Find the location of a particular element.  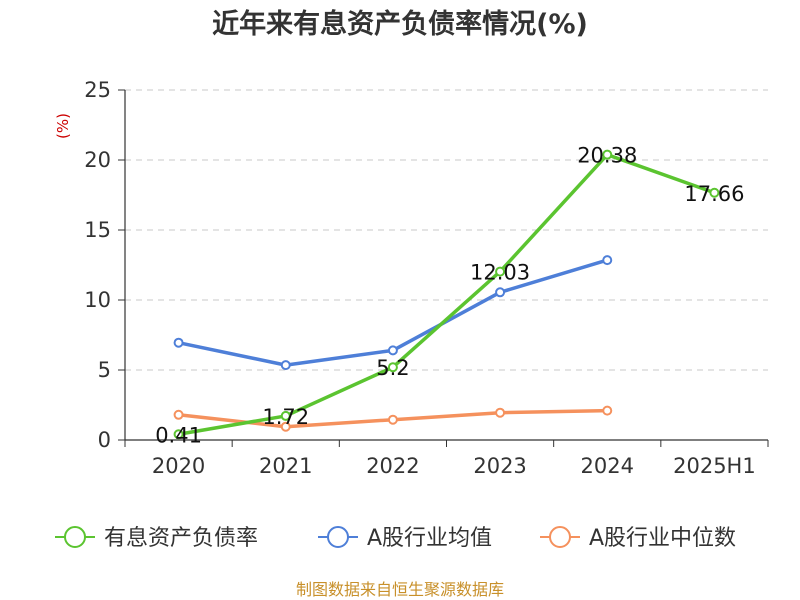

y-tick-label: 0 is located at coordinates (104, 440).